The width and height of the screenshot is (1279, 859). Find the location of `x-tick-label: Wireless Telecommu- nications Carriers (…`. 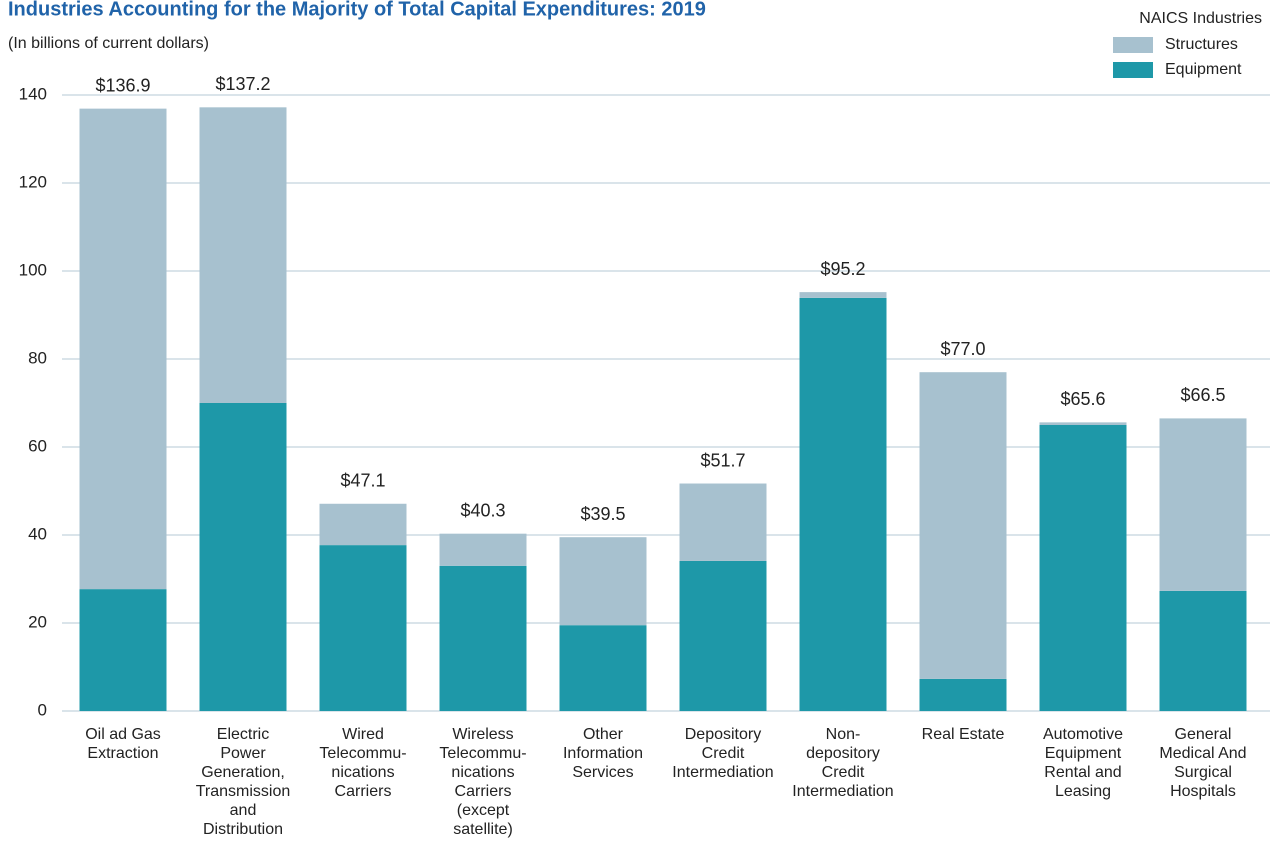

x-tick-label: Wireless Telecommu- nications Carriers (… is located at coordinates (483, 782).